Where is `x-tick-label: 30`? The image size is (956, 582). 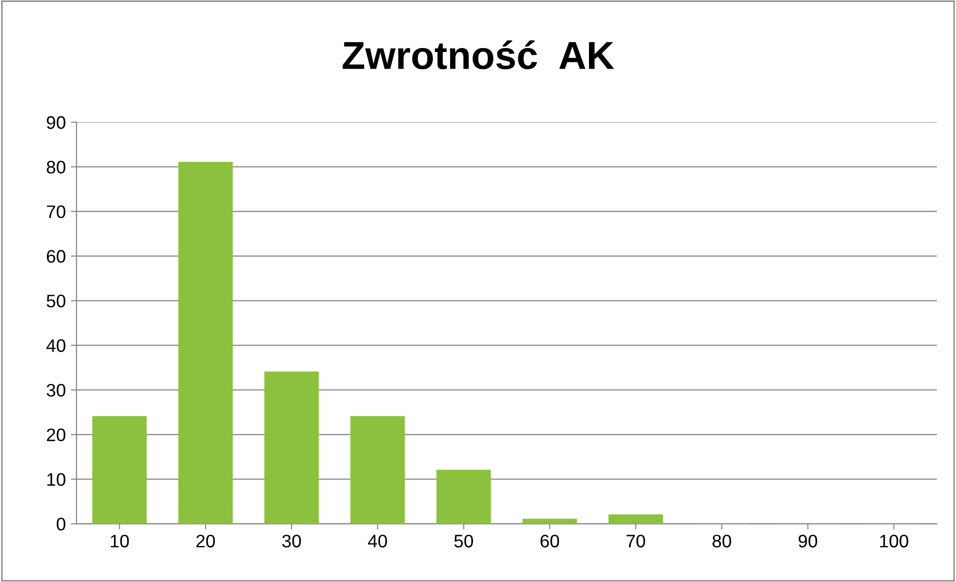
x-tick-label: 30 is located at coordinates (291, 541).